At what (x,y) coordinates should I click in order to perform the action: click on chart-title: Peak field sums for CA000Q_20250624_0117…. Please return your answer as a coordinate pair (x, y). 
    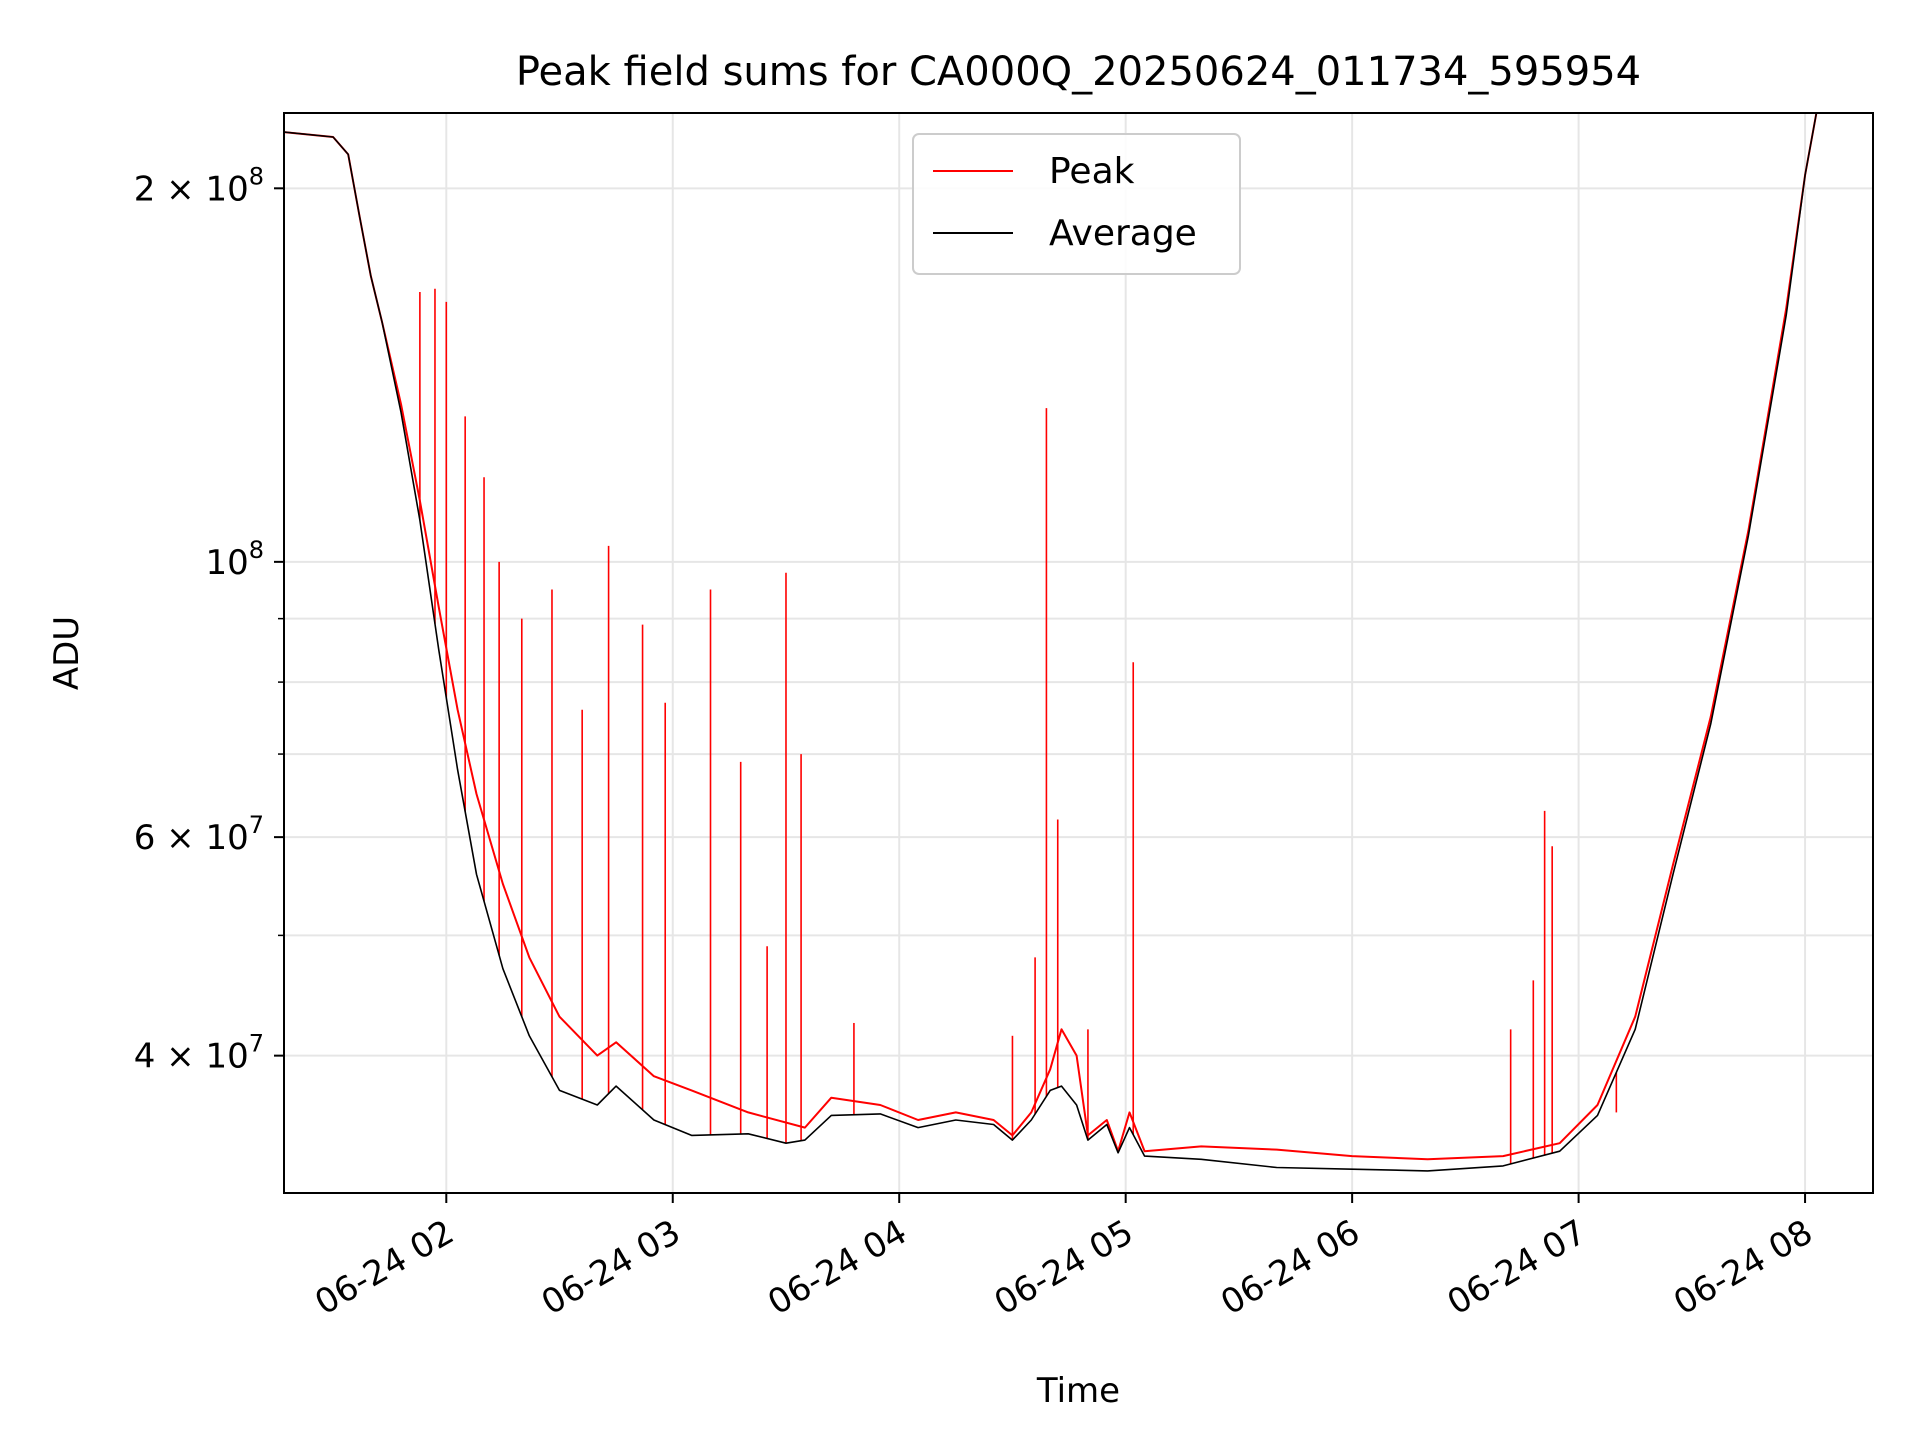
    Looking at the image, I should click on (1078, 72).